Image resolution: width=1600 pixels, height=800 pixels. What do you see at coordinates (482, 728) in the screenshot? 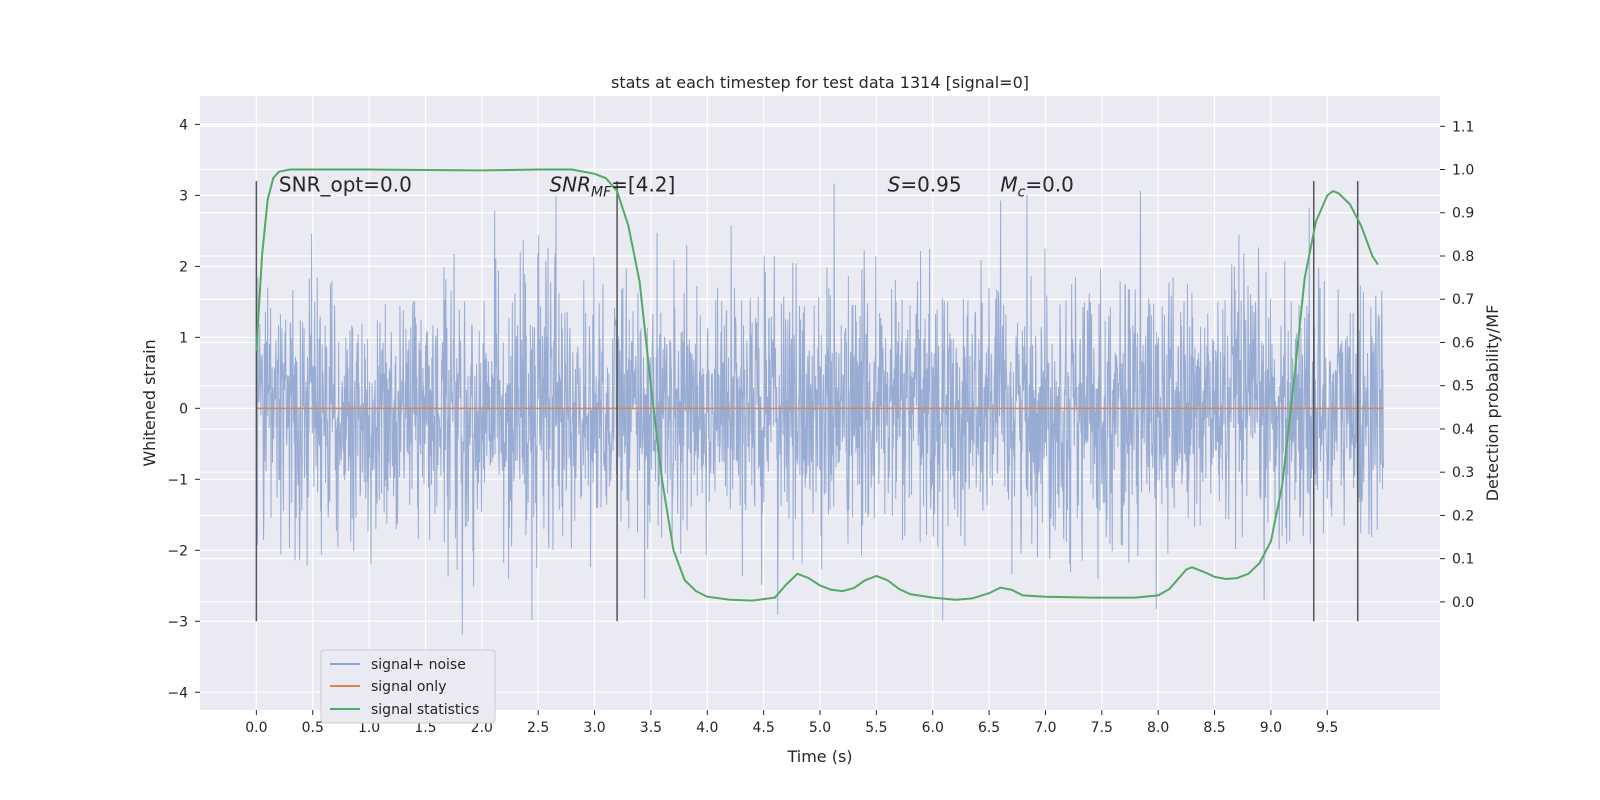
I see `x-tick-label: 2.0` at bounding box center [482, 728].